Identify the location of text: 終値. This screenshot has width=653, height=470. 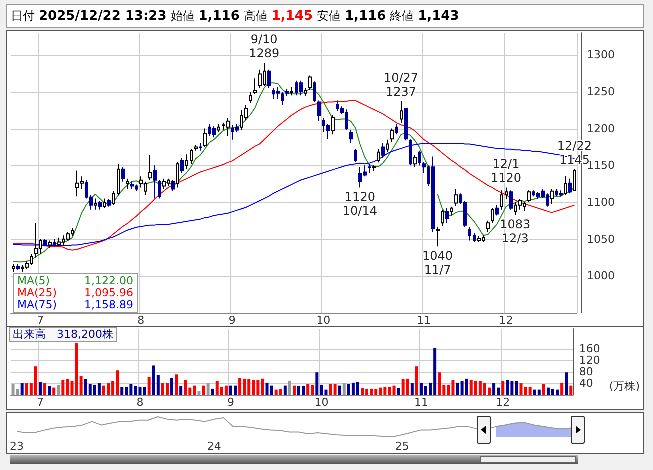
(402, 16).